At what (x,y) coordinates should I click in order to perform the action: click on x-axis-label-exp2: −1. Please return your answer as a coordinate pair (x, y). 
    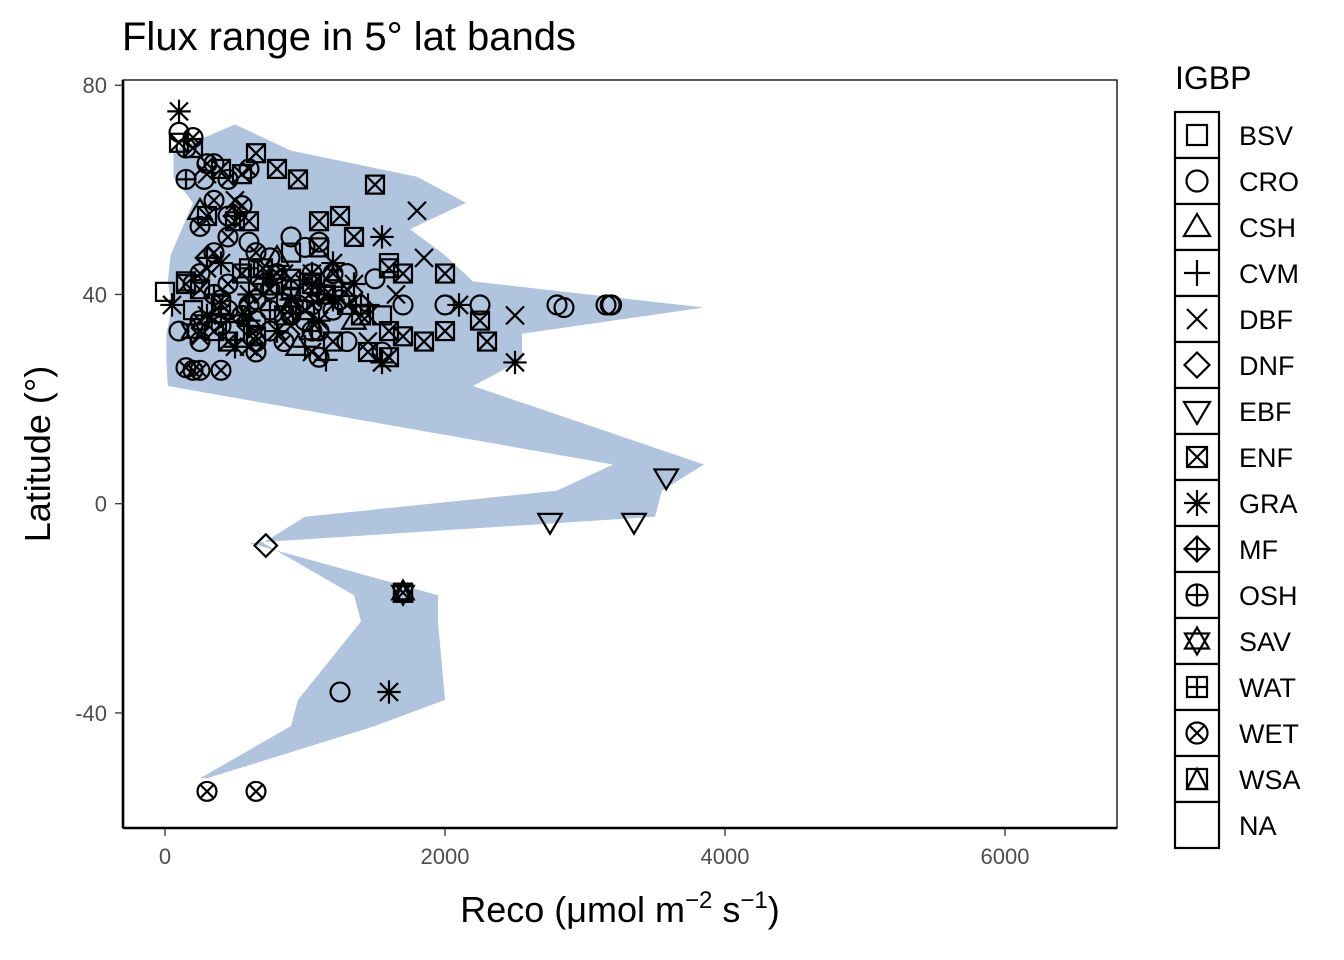
    Looking at the image, I should click on (753, 900).